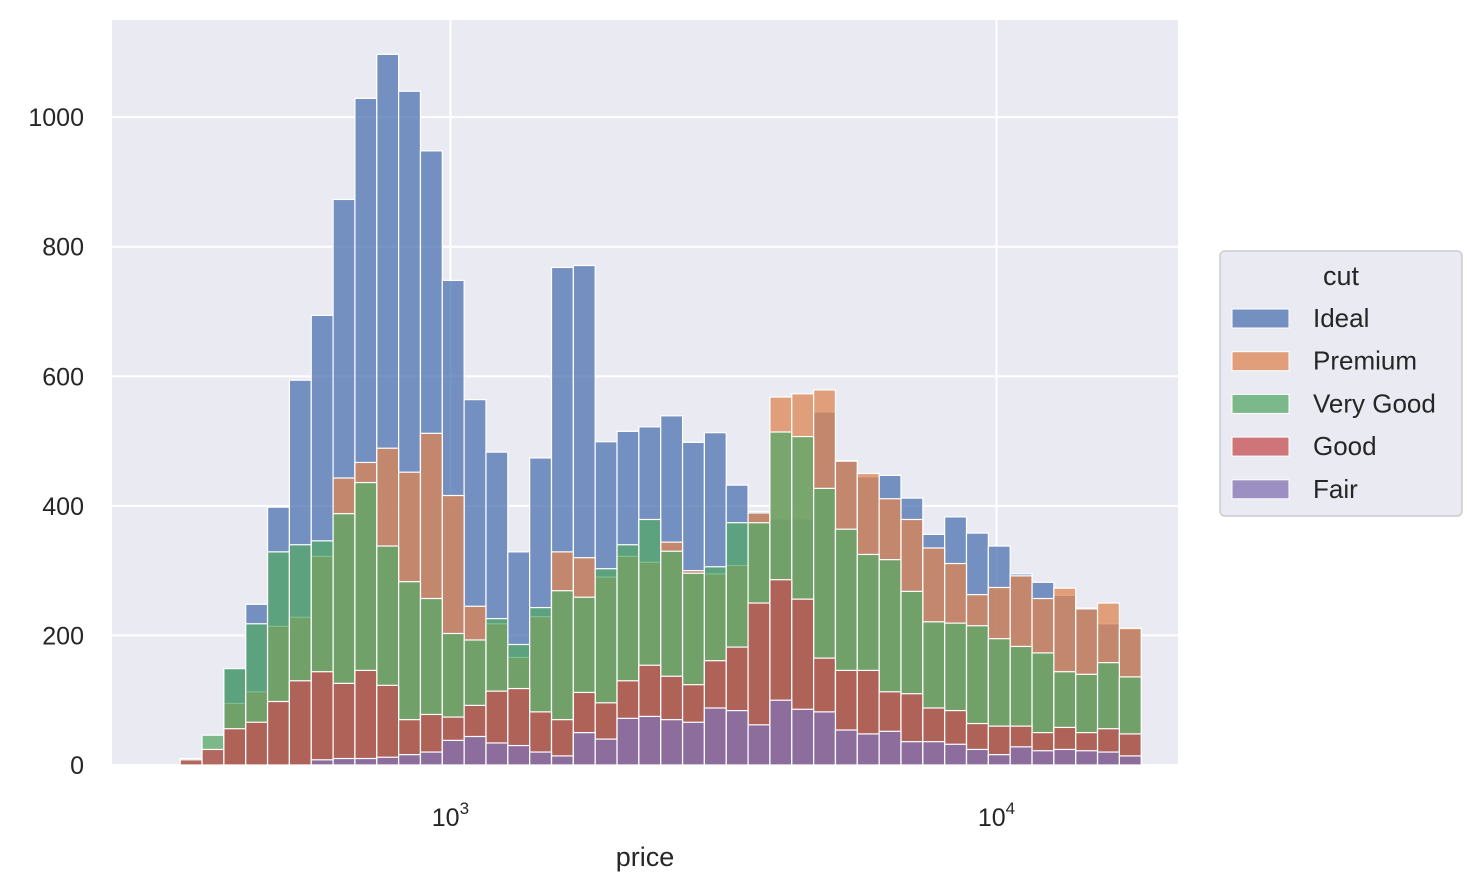 This screenshot has width=1467, height=890. Describe the element at coordinates (1365, 361) in the screenshot. I see `legend-label: Premium` at that location.